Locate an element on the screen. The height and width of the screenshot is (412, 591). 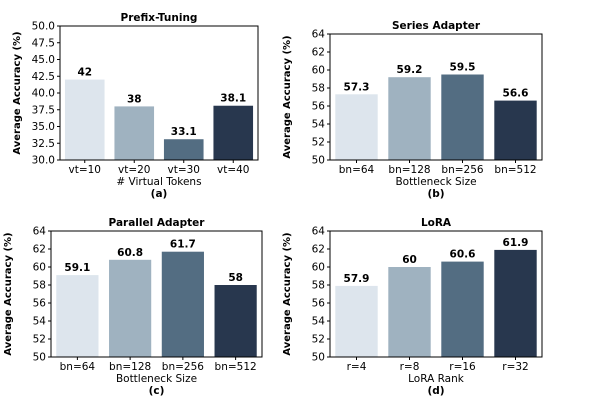
data-label: 57.9 is located at coordinates (357, 279).